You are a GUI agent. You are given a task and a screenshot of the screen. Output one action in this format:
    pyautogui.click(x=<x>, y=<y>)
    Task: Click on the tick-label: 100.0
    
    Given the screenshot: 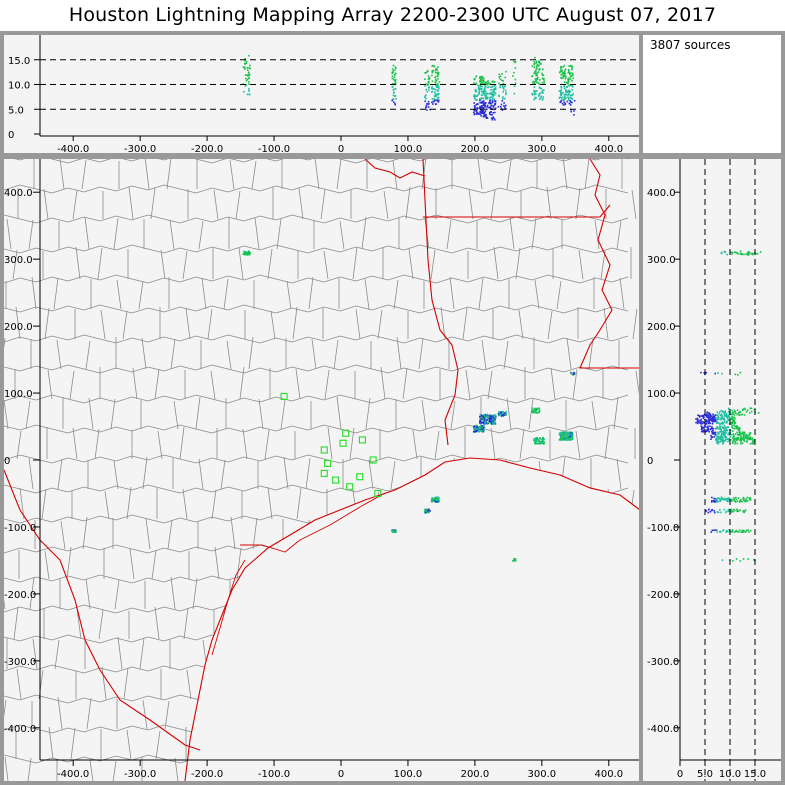 What is the action you would take?
    pyautogui.click(x=408, y=149)
    